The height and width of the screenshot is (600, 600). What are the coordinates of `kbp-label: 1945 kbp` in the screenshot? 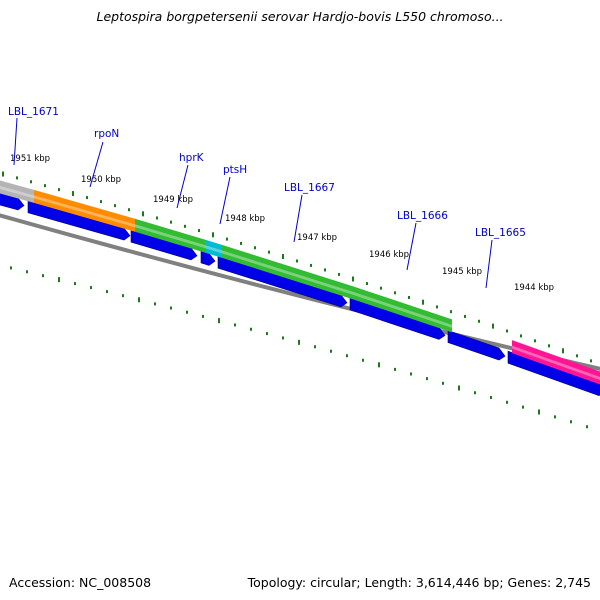 It's located at (462, 272).